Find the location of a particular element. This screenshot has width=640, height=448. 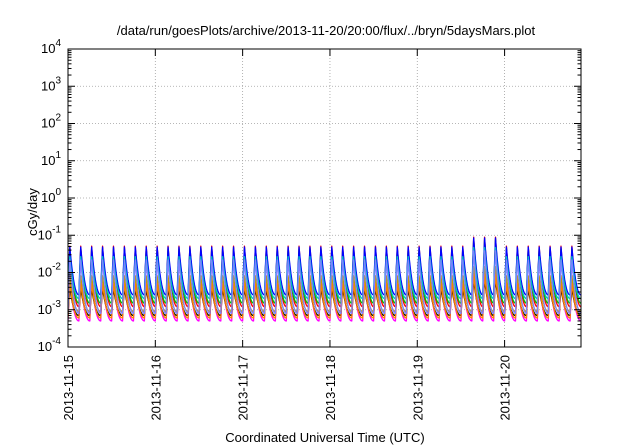

x-tick-label: 2013-11-19 is located at coordinates (417, 388).